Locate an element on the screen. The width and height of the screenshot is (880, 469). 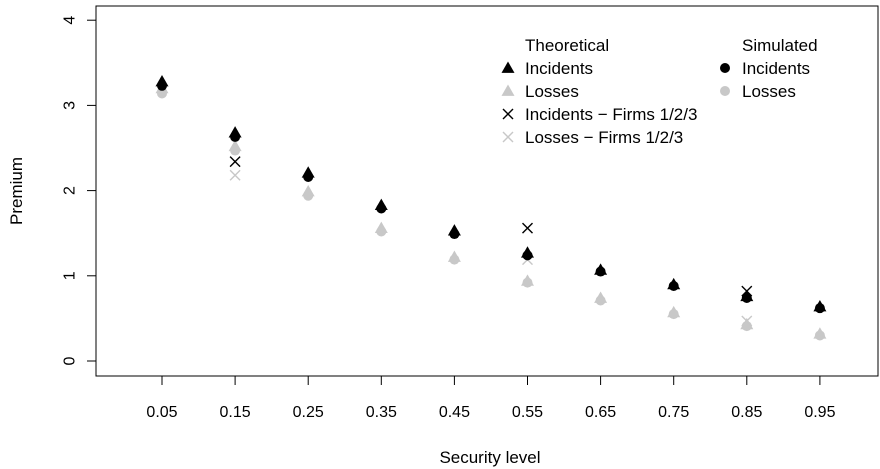
x-tick-label: 0.45 is located at coordinates (454, 412).